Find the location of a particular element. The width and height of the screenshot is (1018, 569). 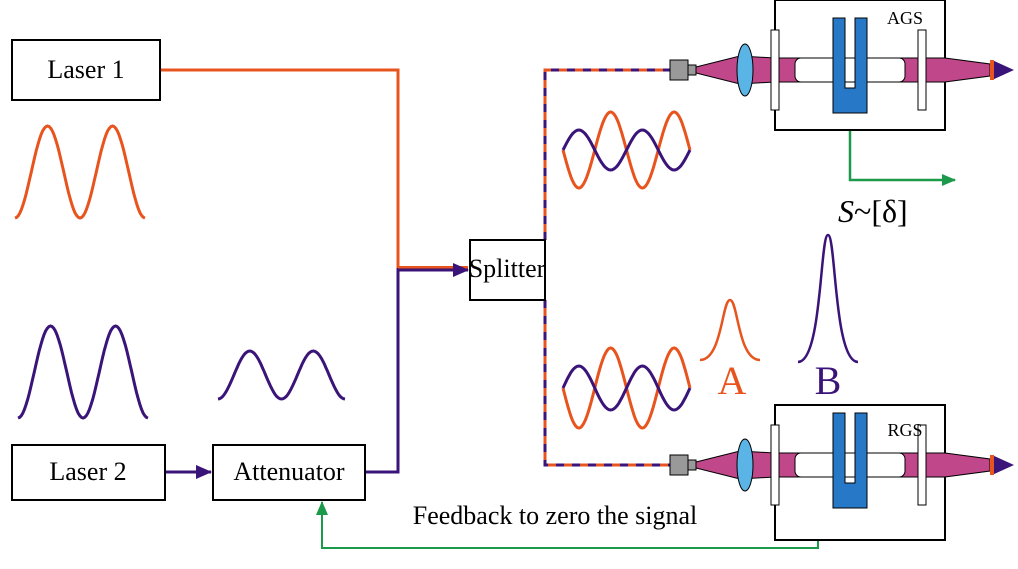

signal-symbol: S is located at coordinates (846, 211).